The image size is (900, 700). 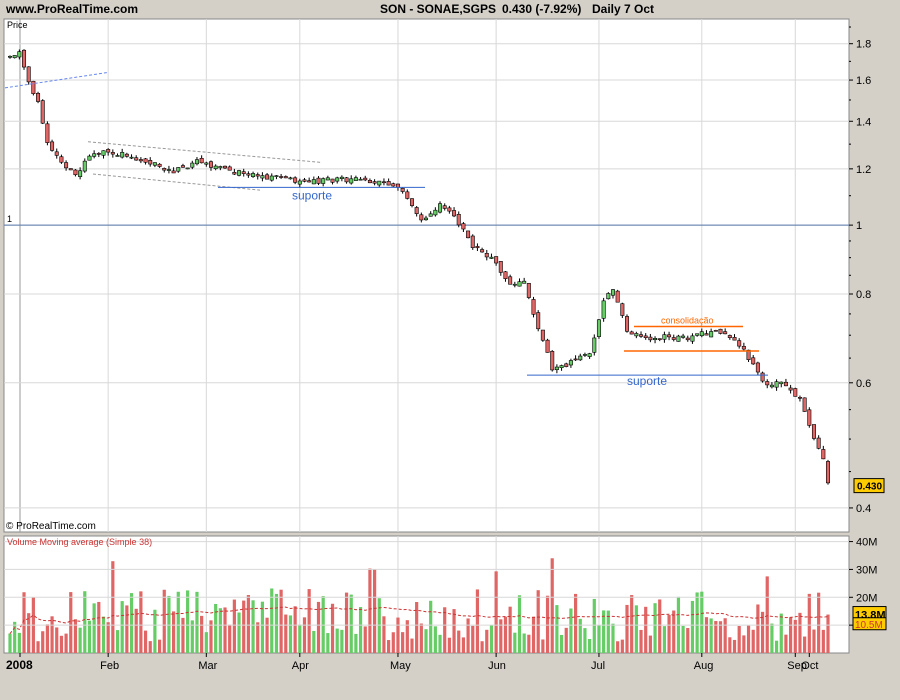 What do you see at coordinates (704, 666) in the screenshot?
I see `x-tick-label: Aug` at bounding box center [704, 666].